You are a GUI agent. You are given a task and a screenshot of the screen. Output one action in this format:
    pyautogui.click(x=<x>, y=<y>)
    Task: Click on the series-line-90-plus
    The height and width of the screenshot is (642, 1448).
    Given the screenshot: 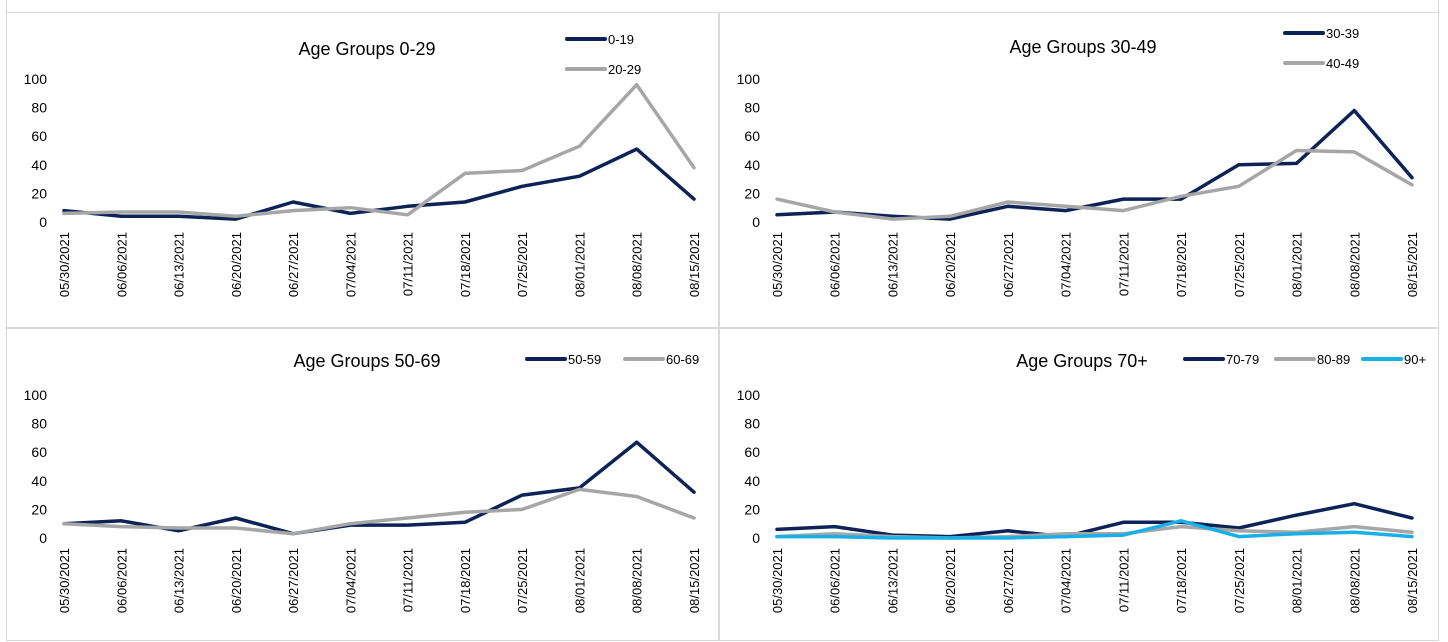 What is the action you would take?
    pyautogui.click(x=1094, y=529)
    